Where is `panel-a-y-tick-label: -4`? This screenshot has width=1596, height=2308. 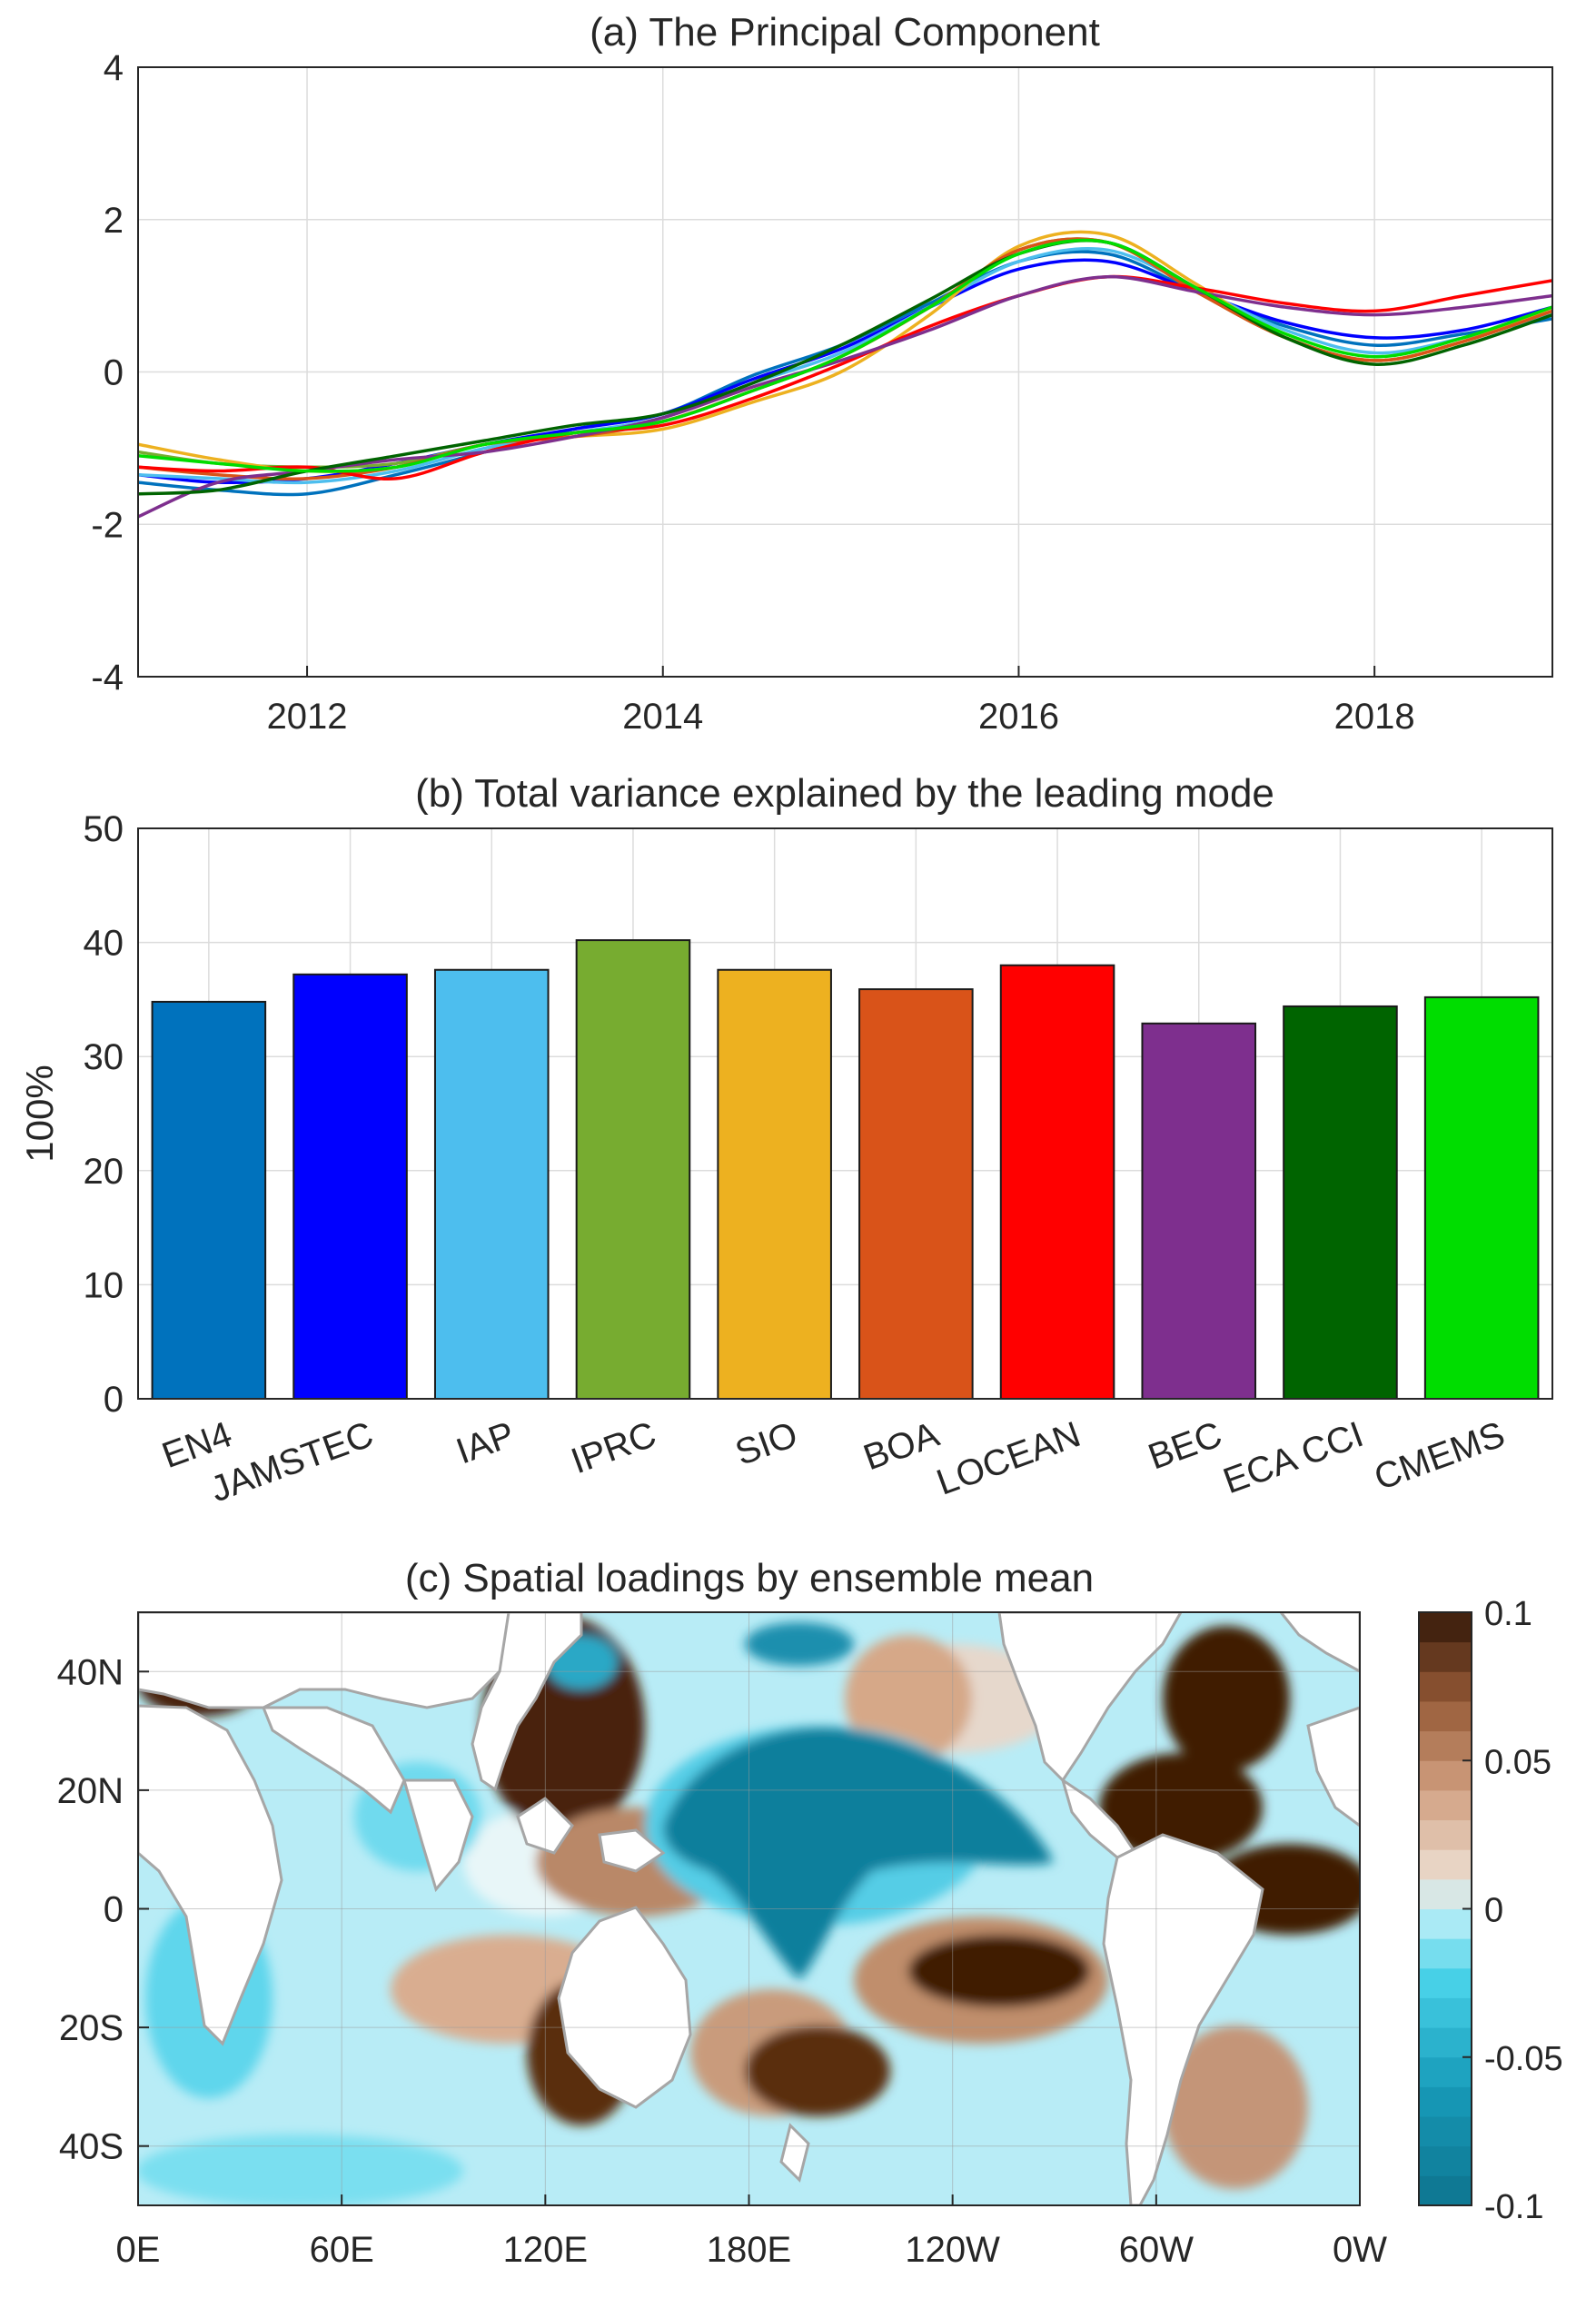
panel-a-y-tick-label: -4 is located at coordinates (107, 678).